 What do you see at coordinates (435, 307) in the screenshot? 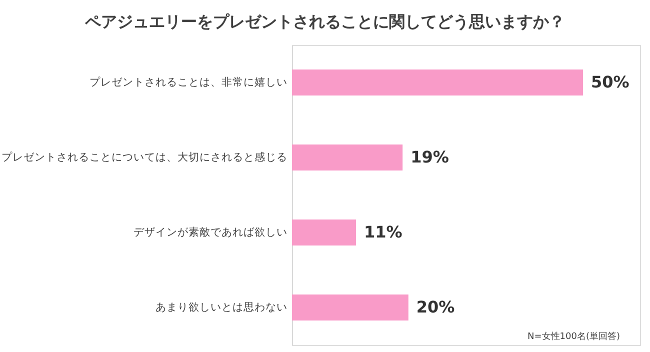
I see `data-label: 20%` at bounding box center [435, 307].